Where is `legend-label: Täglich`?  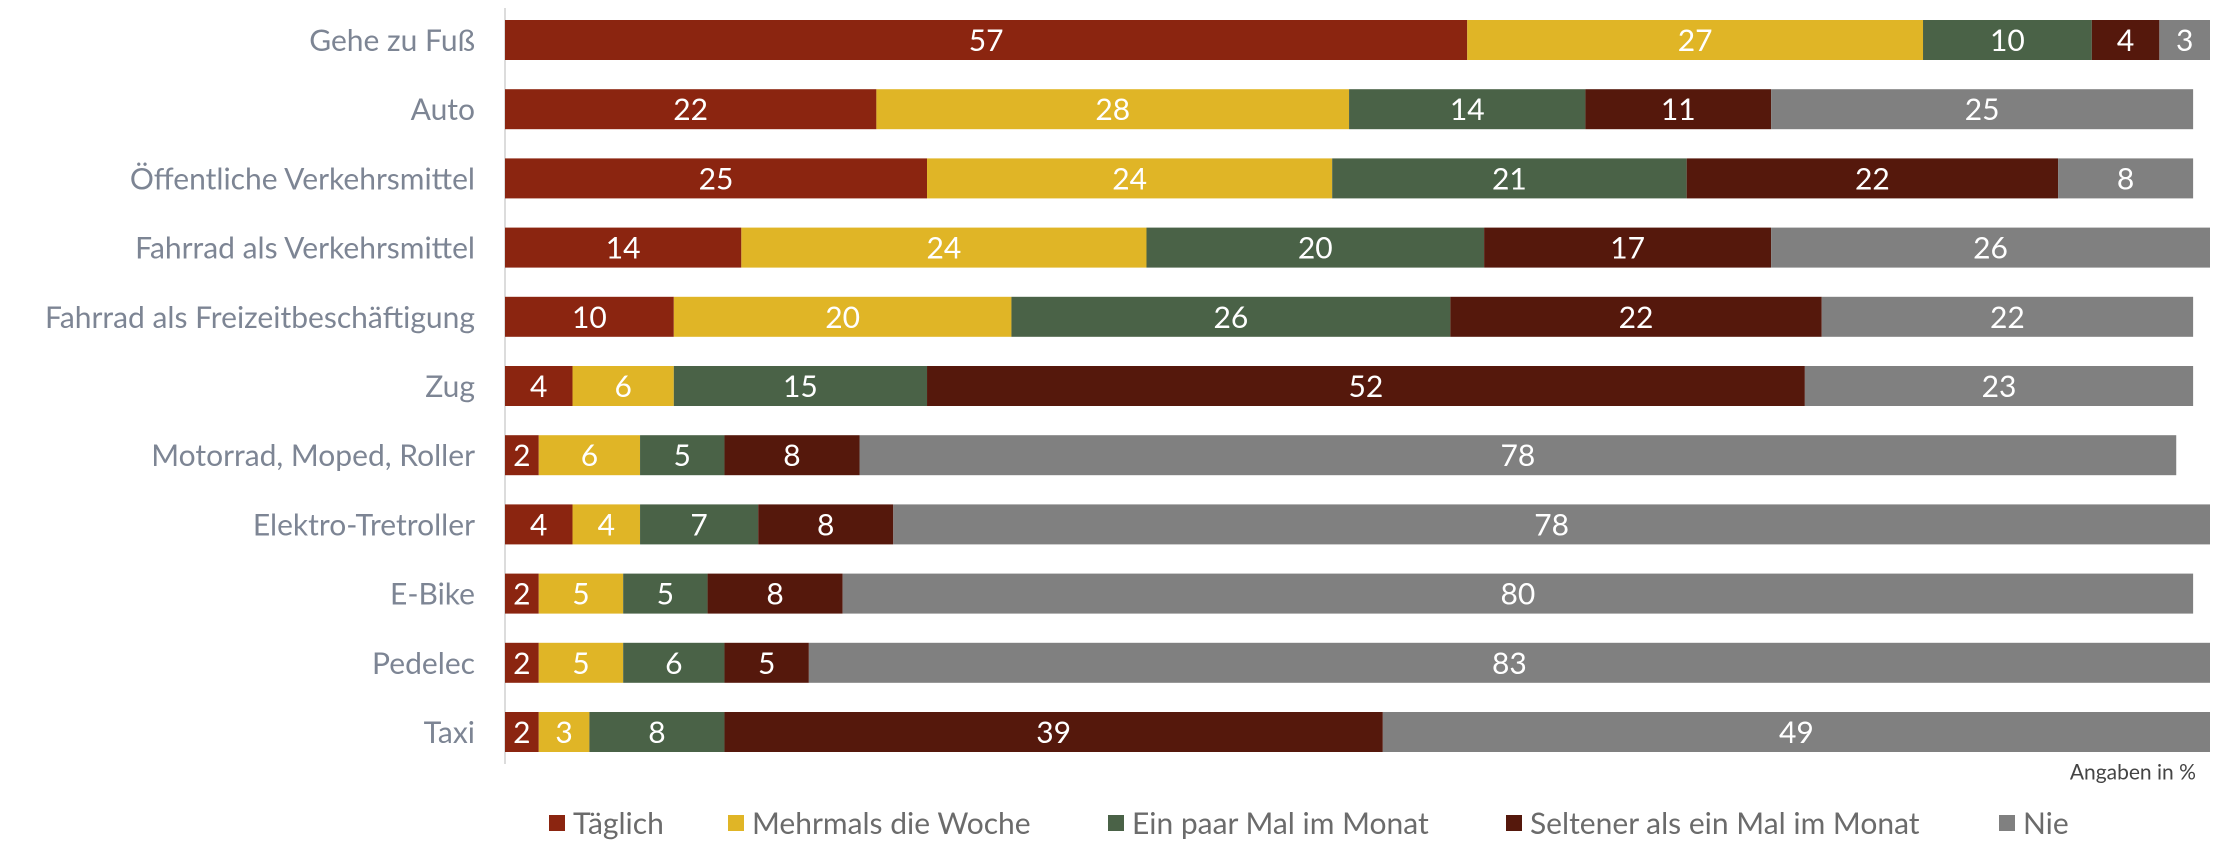
legend-label: Täglich is located at coordinates (618, 823).